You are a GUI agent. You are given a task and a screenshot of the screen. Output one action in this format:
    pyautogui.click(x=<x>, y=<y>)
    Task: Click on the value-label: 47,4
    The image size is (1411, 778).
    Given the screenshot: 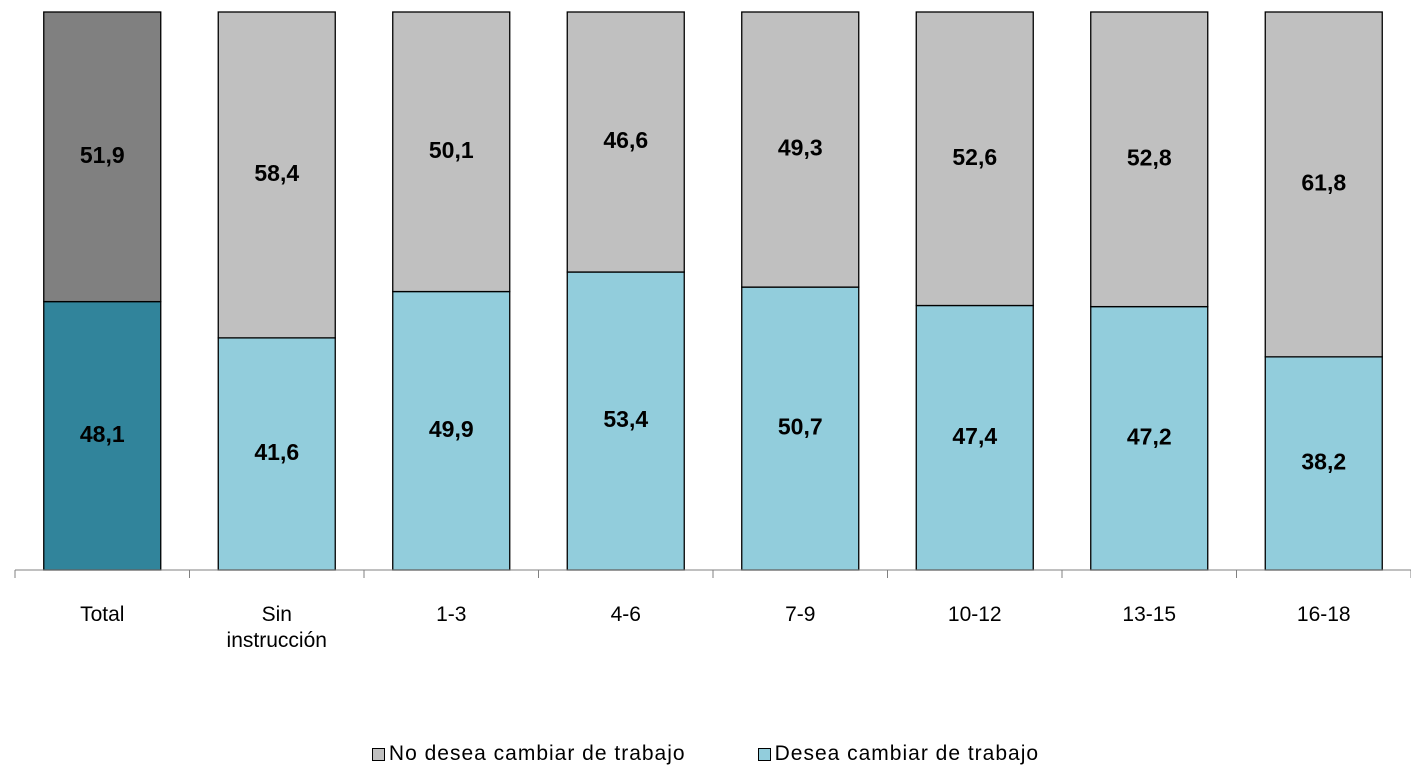 What is the action you would take?
    pyautogui.click(x=974, y=436)
    